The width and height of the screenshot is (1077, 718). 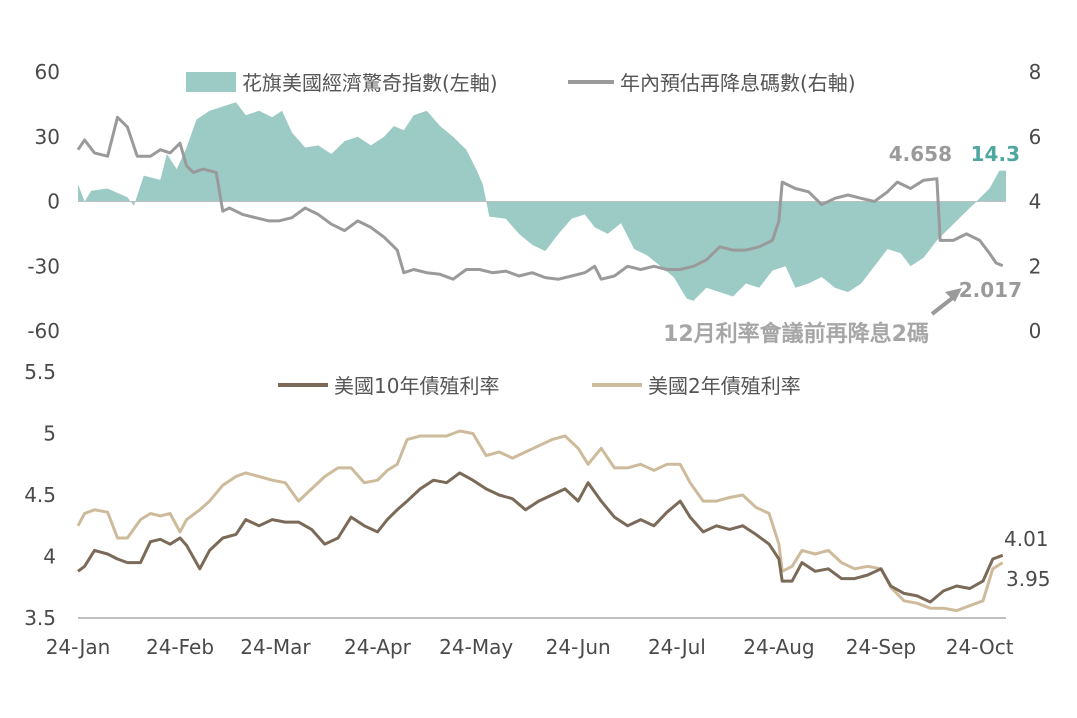 What do you see at coordinates (47, 137) in the screenshot?
I see `top-left-tick-1: 30` at bounding box center [47, 137].